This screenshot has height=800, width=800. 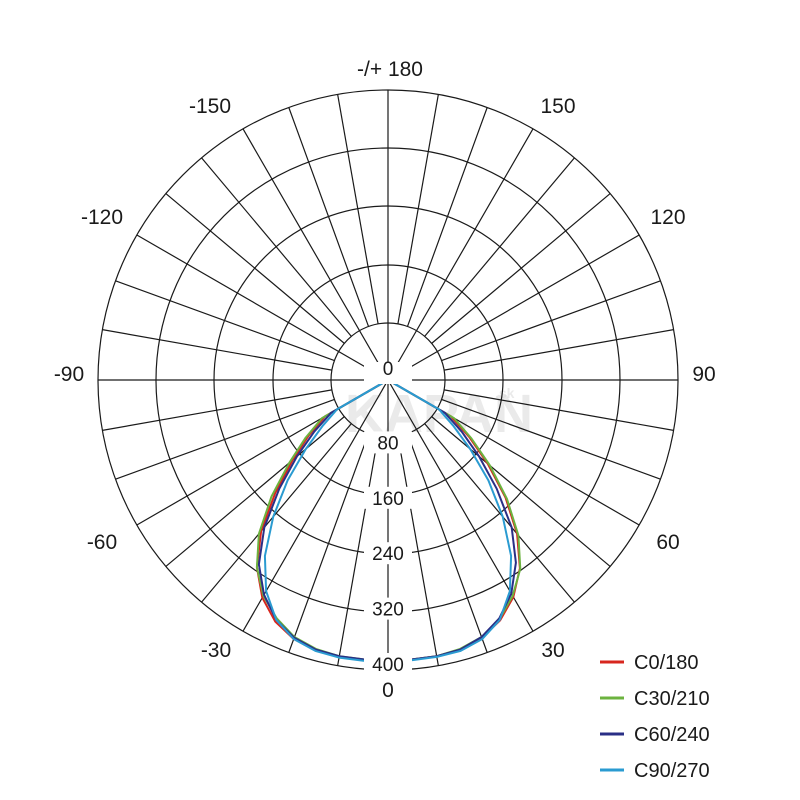 What do you see at coordinates (388, 690) in the screenshot?
I see `angle-tick-label: 0` at bounding box center [388, 690].